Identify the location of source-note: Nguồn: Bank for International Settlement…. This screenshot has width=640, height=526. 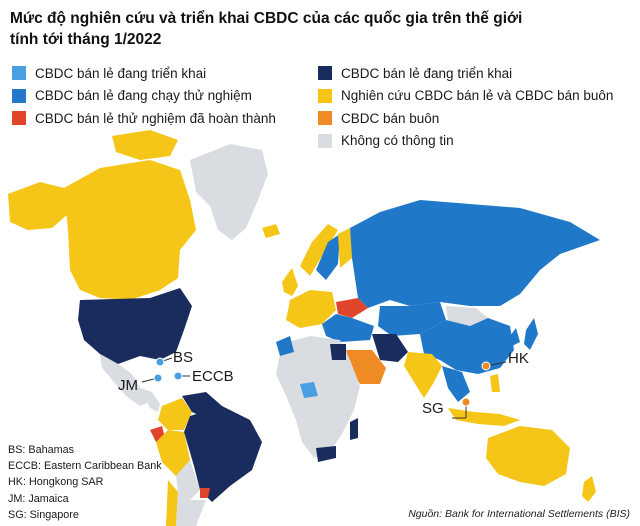
(519, 514).